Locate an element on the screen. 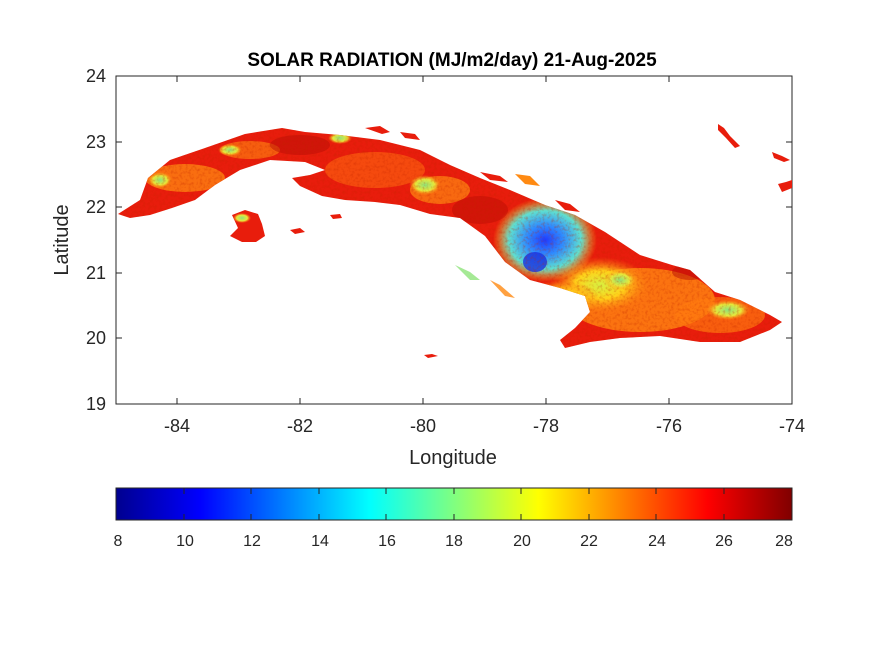 This screenshot has height=656, width=875. y-tick-label: 24 is located at coordinates (96, 76).